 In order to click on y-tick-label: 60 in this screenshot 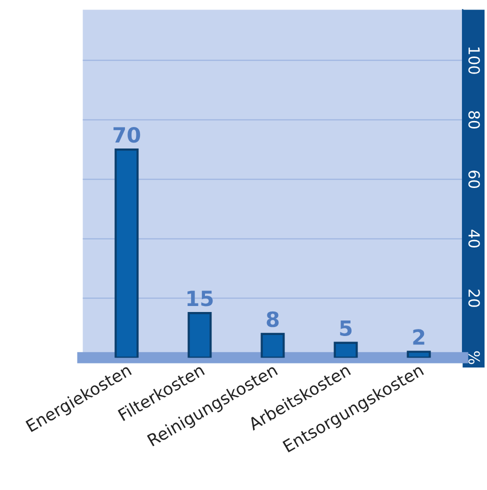, I will do `click(474, 179)`.